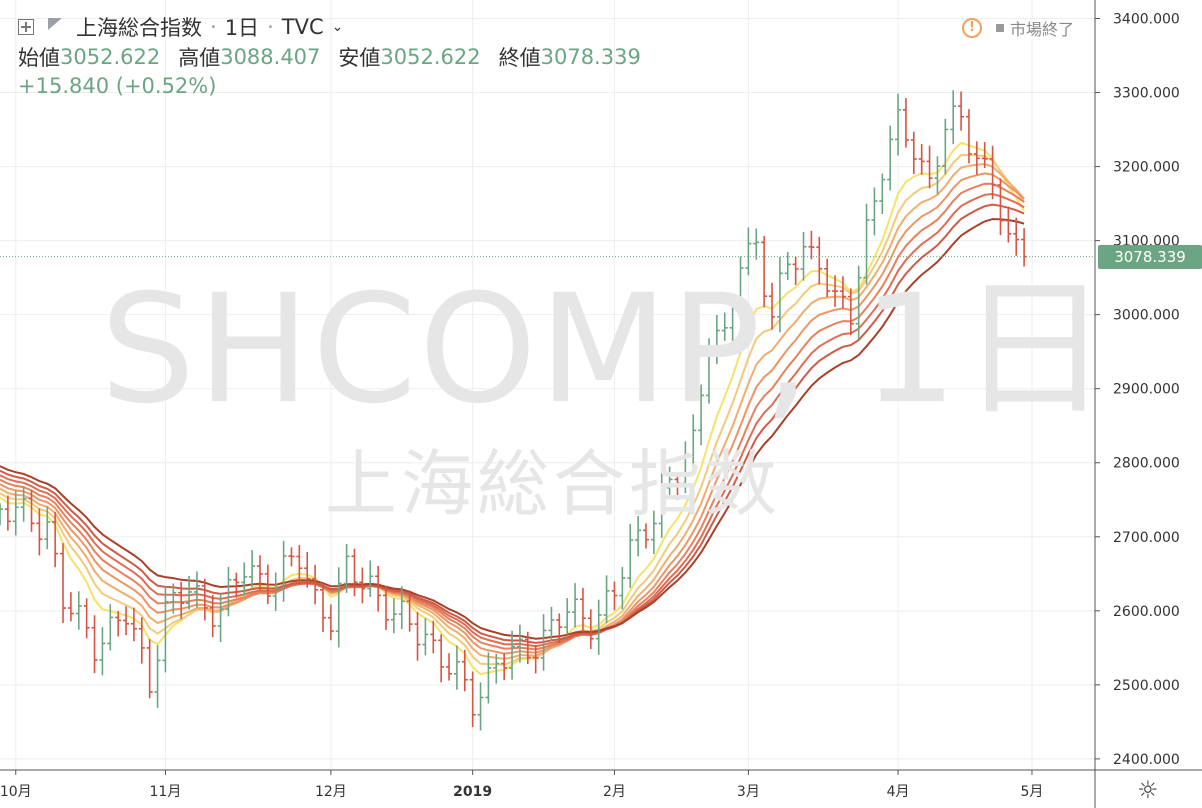 The image size is (1202, 808). Describe the element at coordinates (1146, 612) in the screenshot. I see `y-tick-label: 2600.000` at that location.